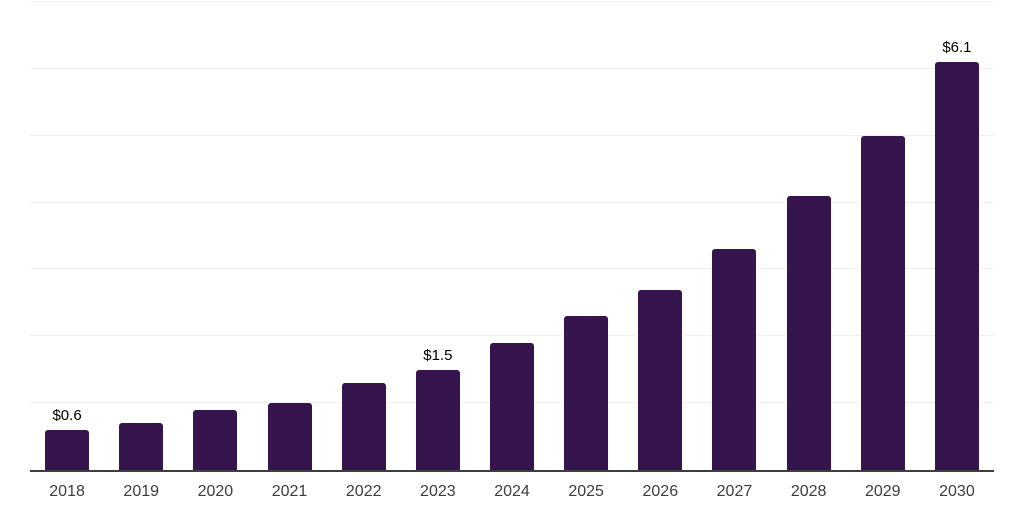  What do you see at coordinates (808, 491) in the screenshot?
I see `x-tick-2028: 2028` at bounding box center [808, 491].